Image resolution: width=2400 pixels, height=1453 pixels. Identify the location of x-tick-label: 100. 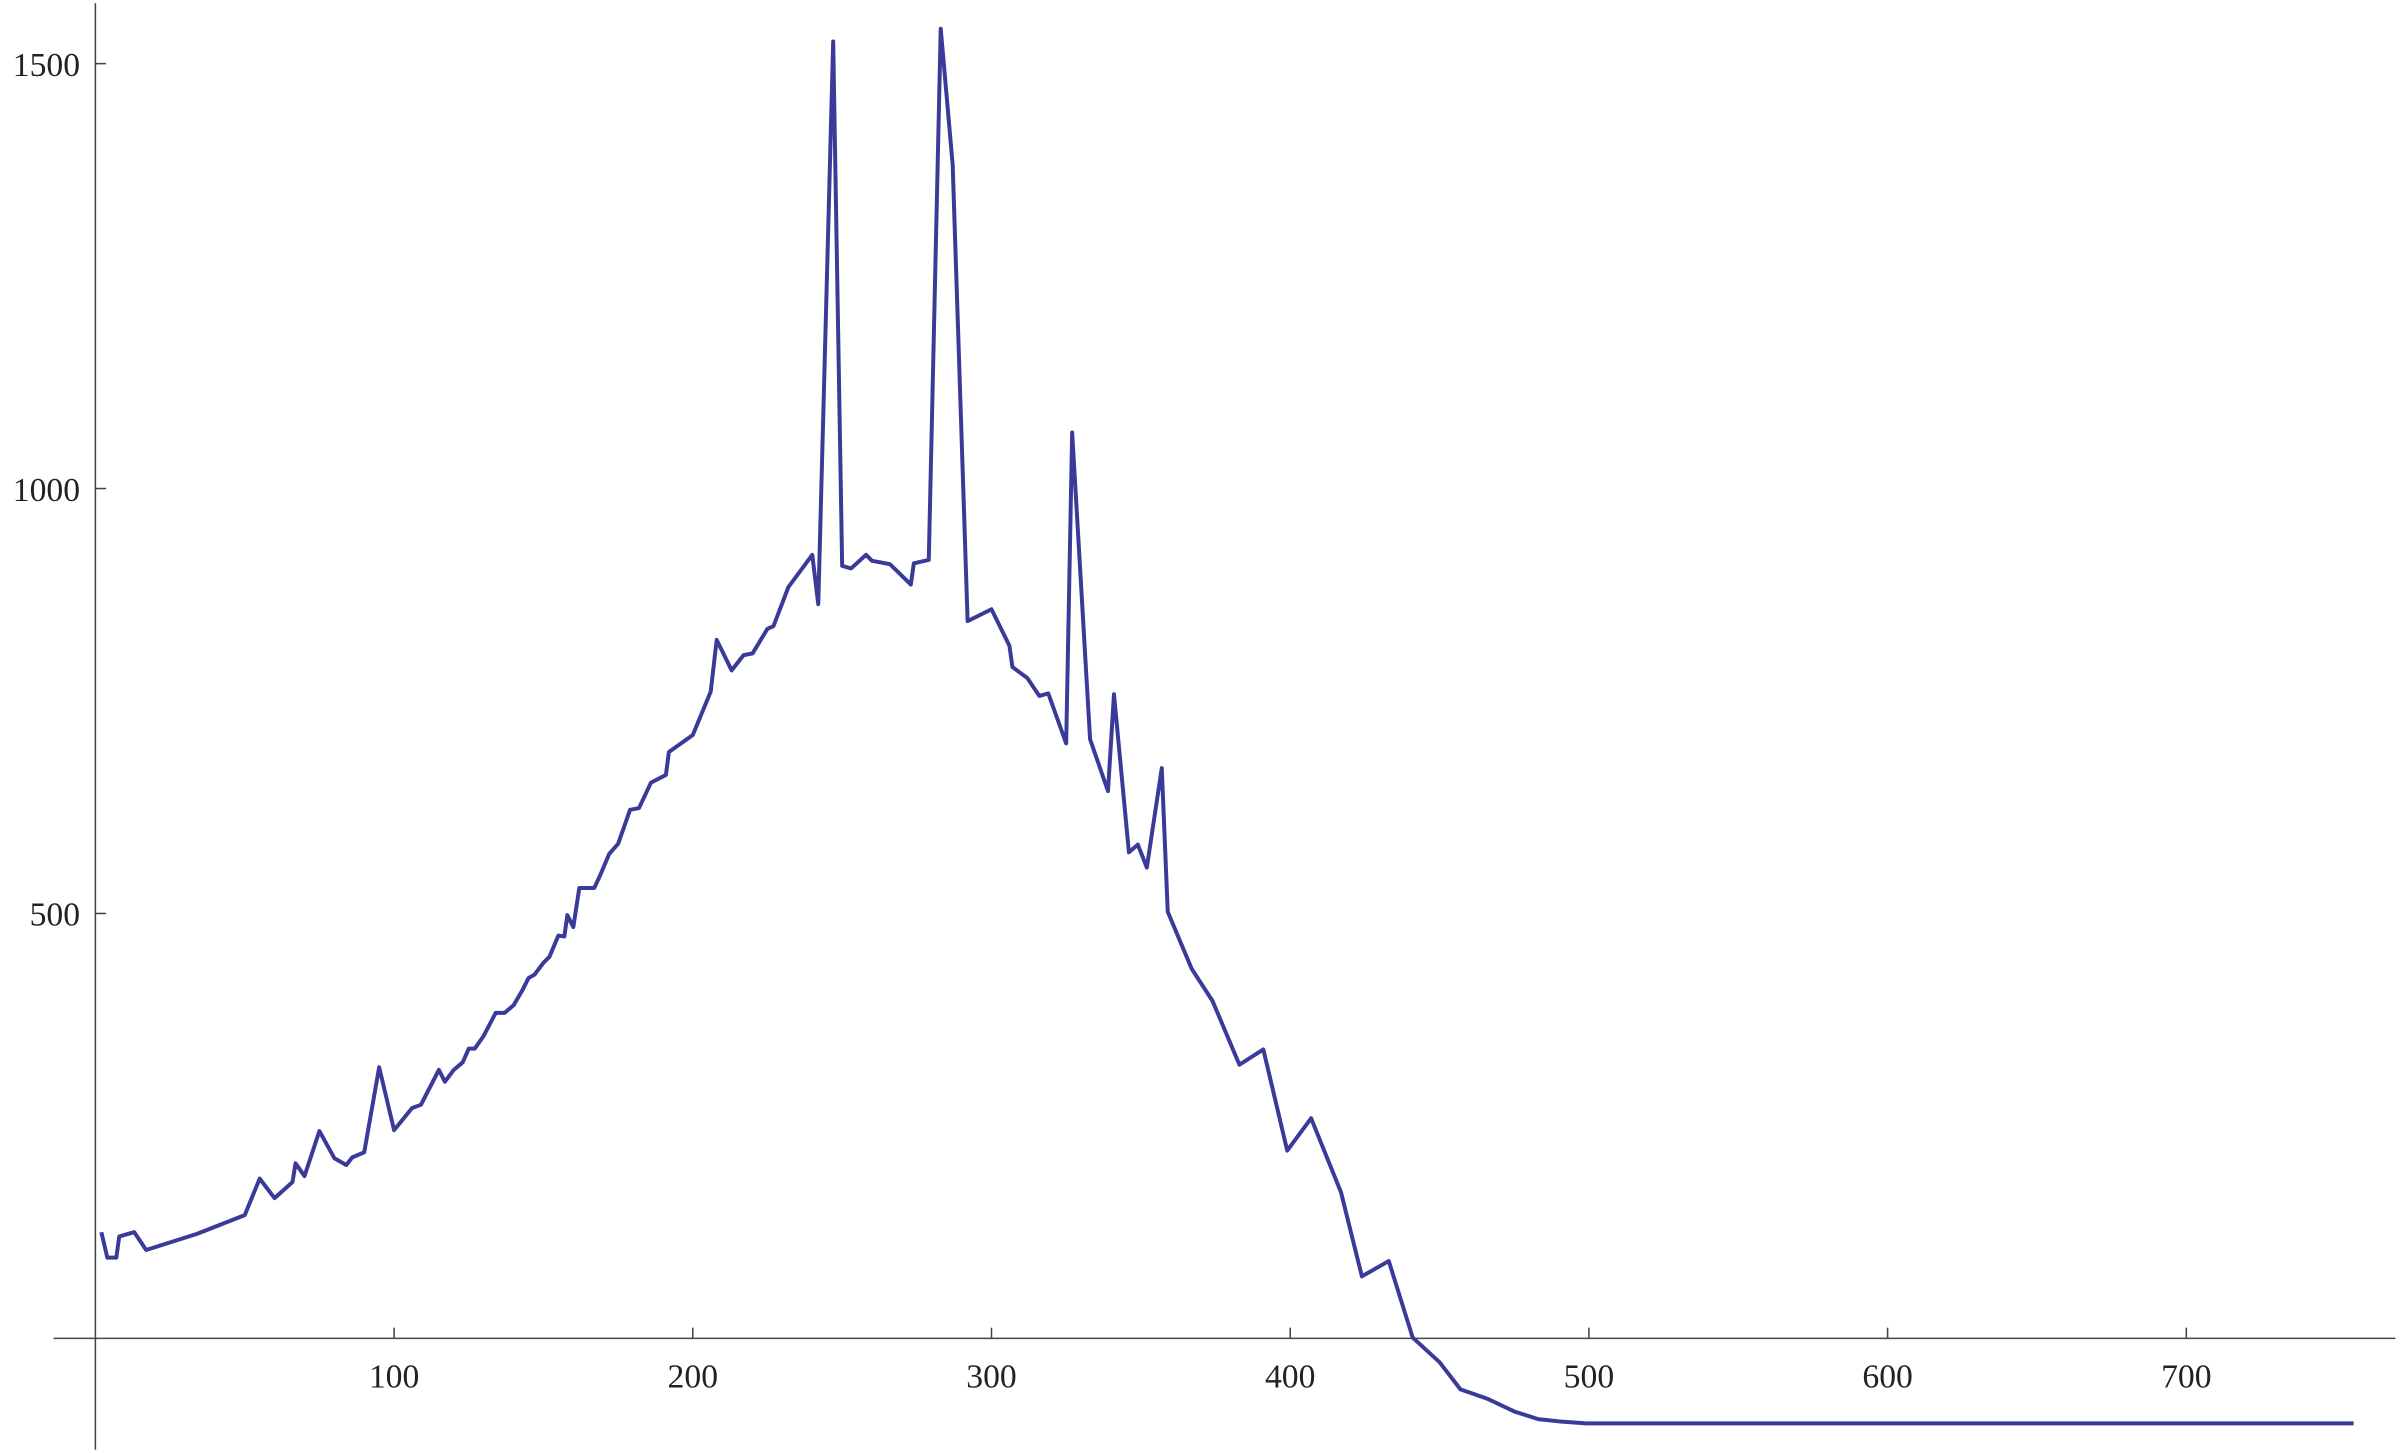
(394, 1376).